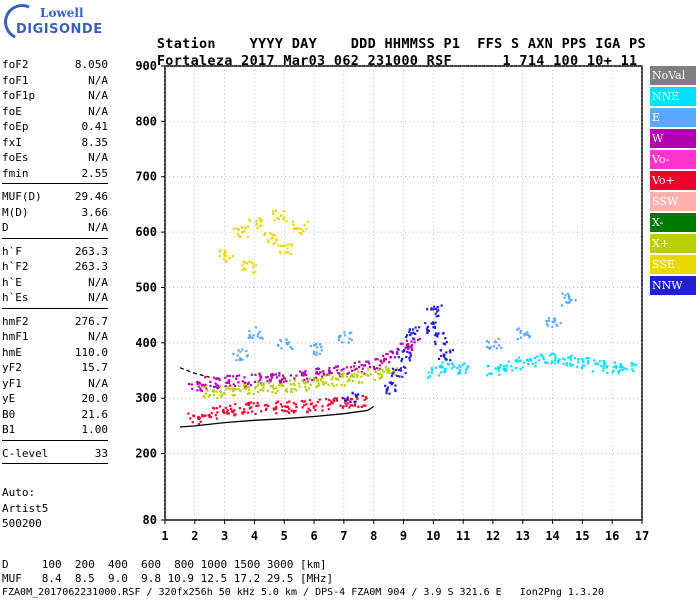  What do you see at coordinates (55, 431) in the screenshot?
I see `param-row: B1 1.00` at bounding box center [55, 431].